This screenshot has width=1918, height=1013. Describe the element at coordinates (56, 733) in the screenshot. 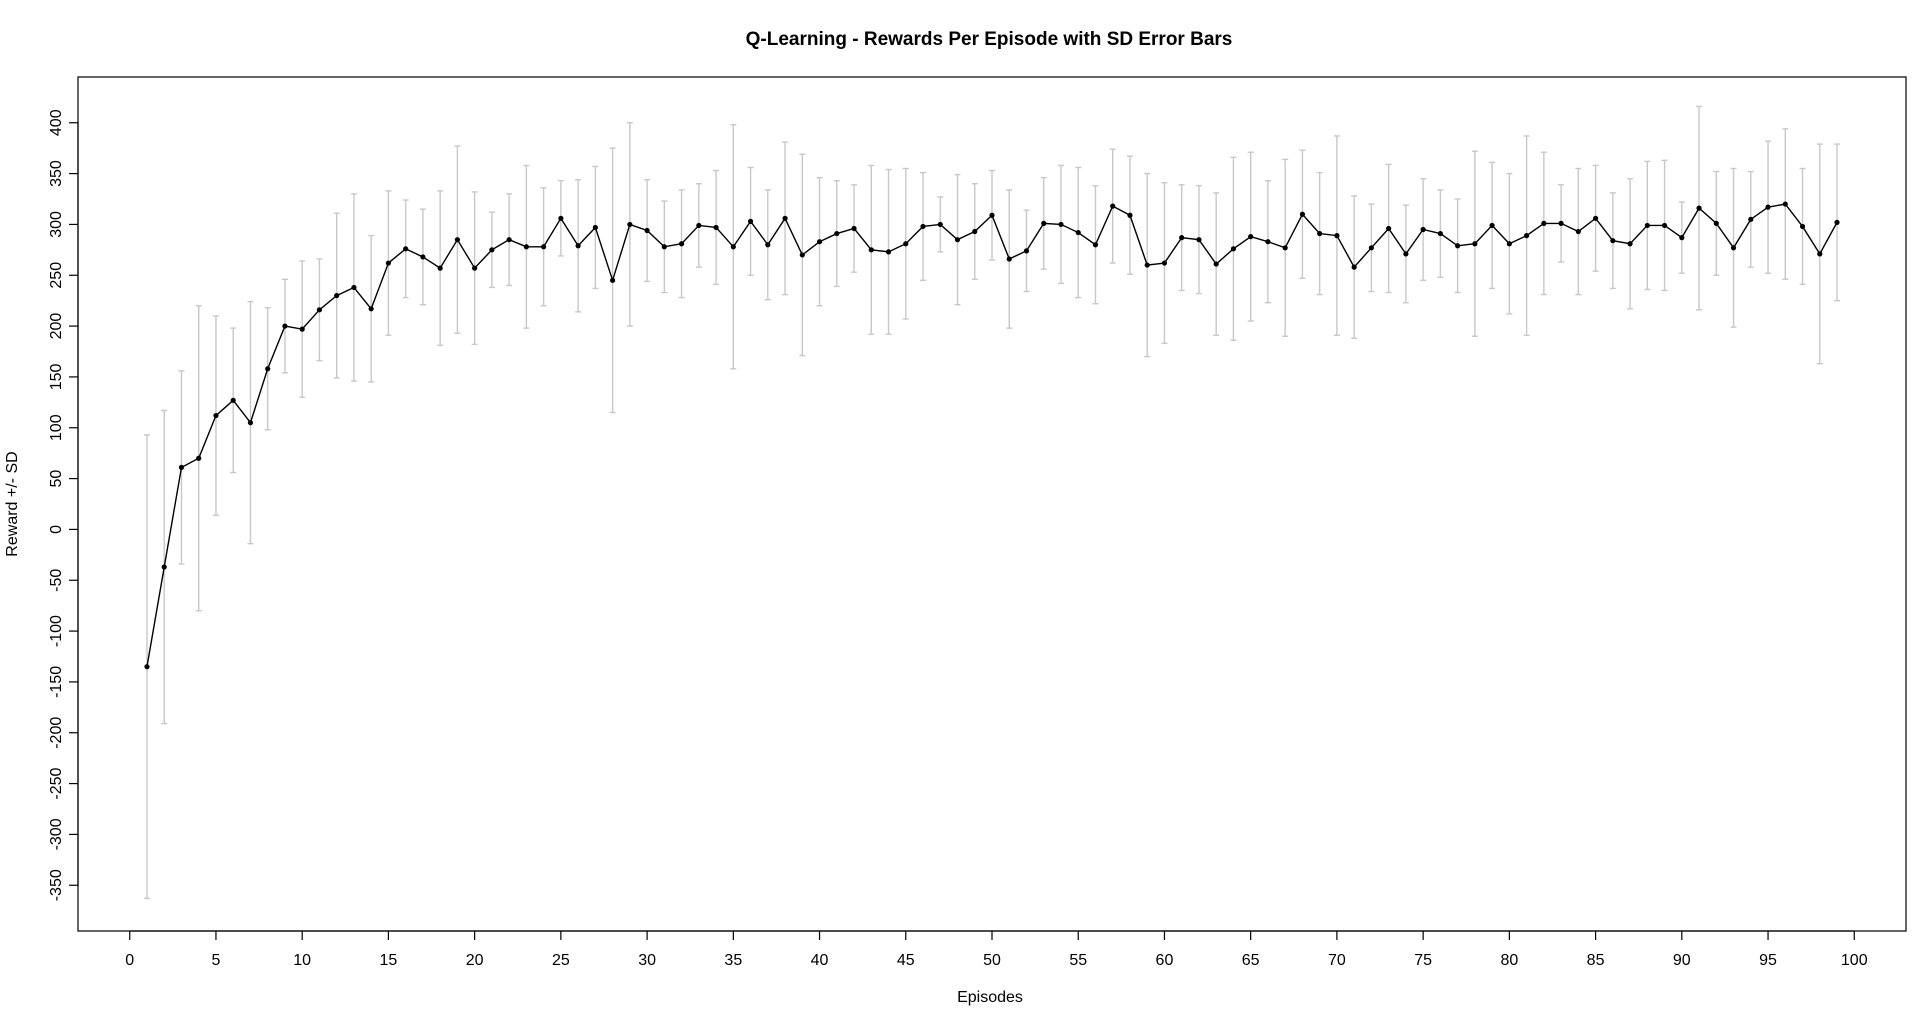

I see `y-tick-label: -200` at that location.